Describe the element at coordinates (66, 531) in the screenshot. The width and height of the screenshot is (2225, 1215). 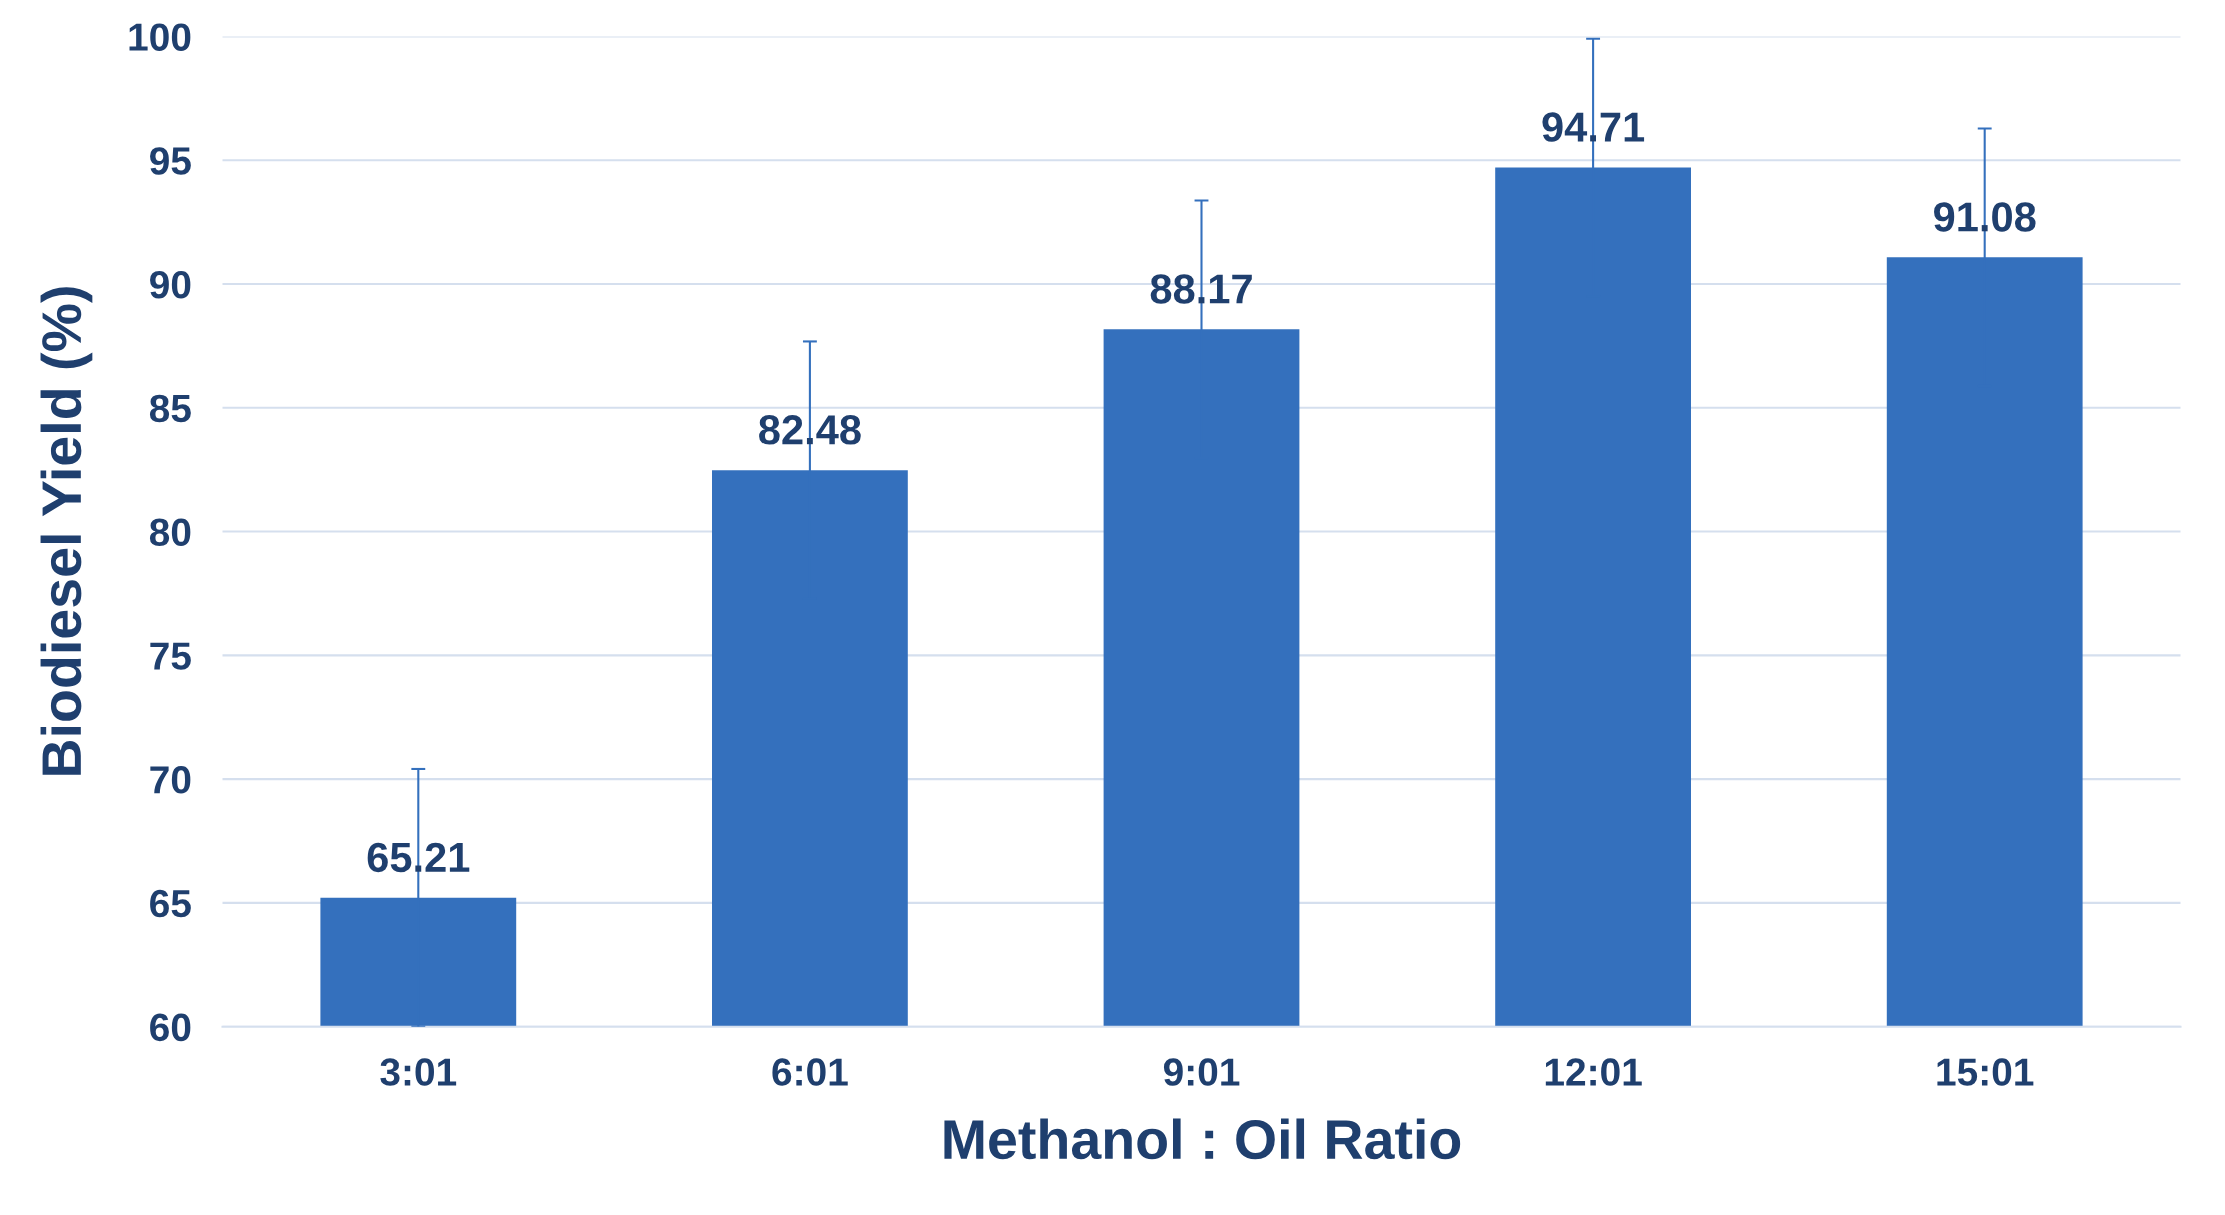
I see `y-axis-title: Biodiesel Yield (%)` at that location.